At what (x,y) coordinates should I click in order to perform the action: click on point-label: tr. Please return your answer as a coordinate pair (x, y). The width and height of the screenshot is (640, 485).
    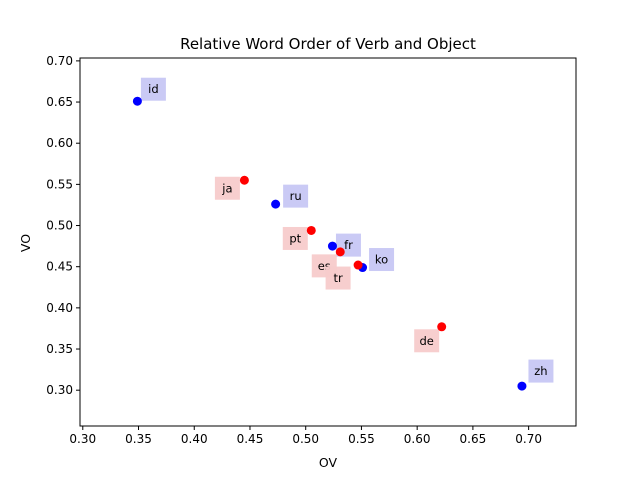
    Looking at the image, I should click on (338, 278).